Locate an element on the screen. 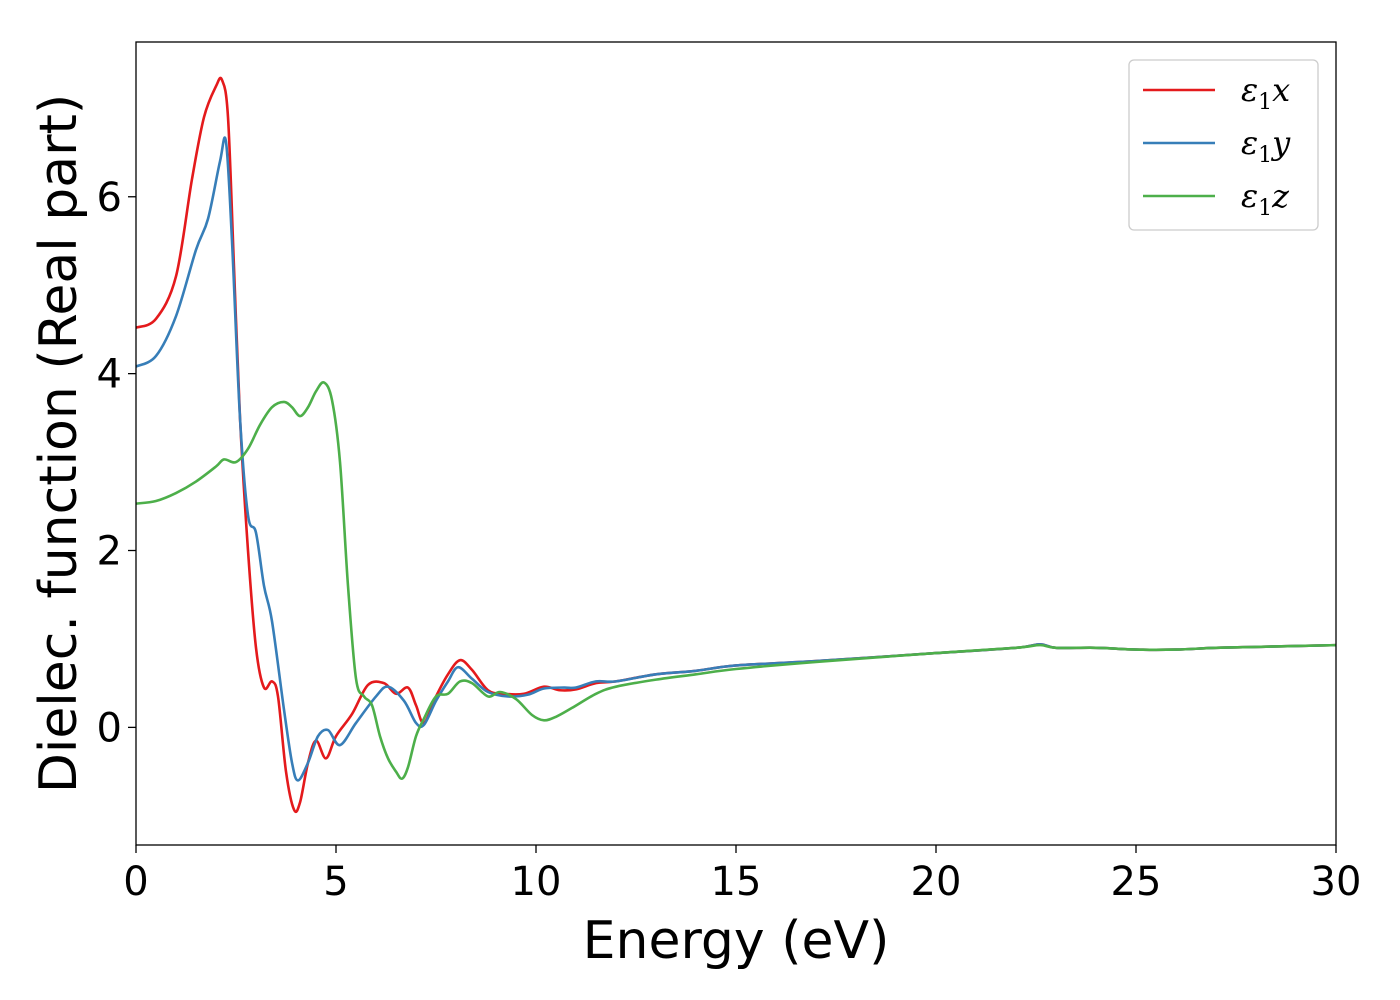  legend-label-z: ε1z is located at coordinates (1265, 199).